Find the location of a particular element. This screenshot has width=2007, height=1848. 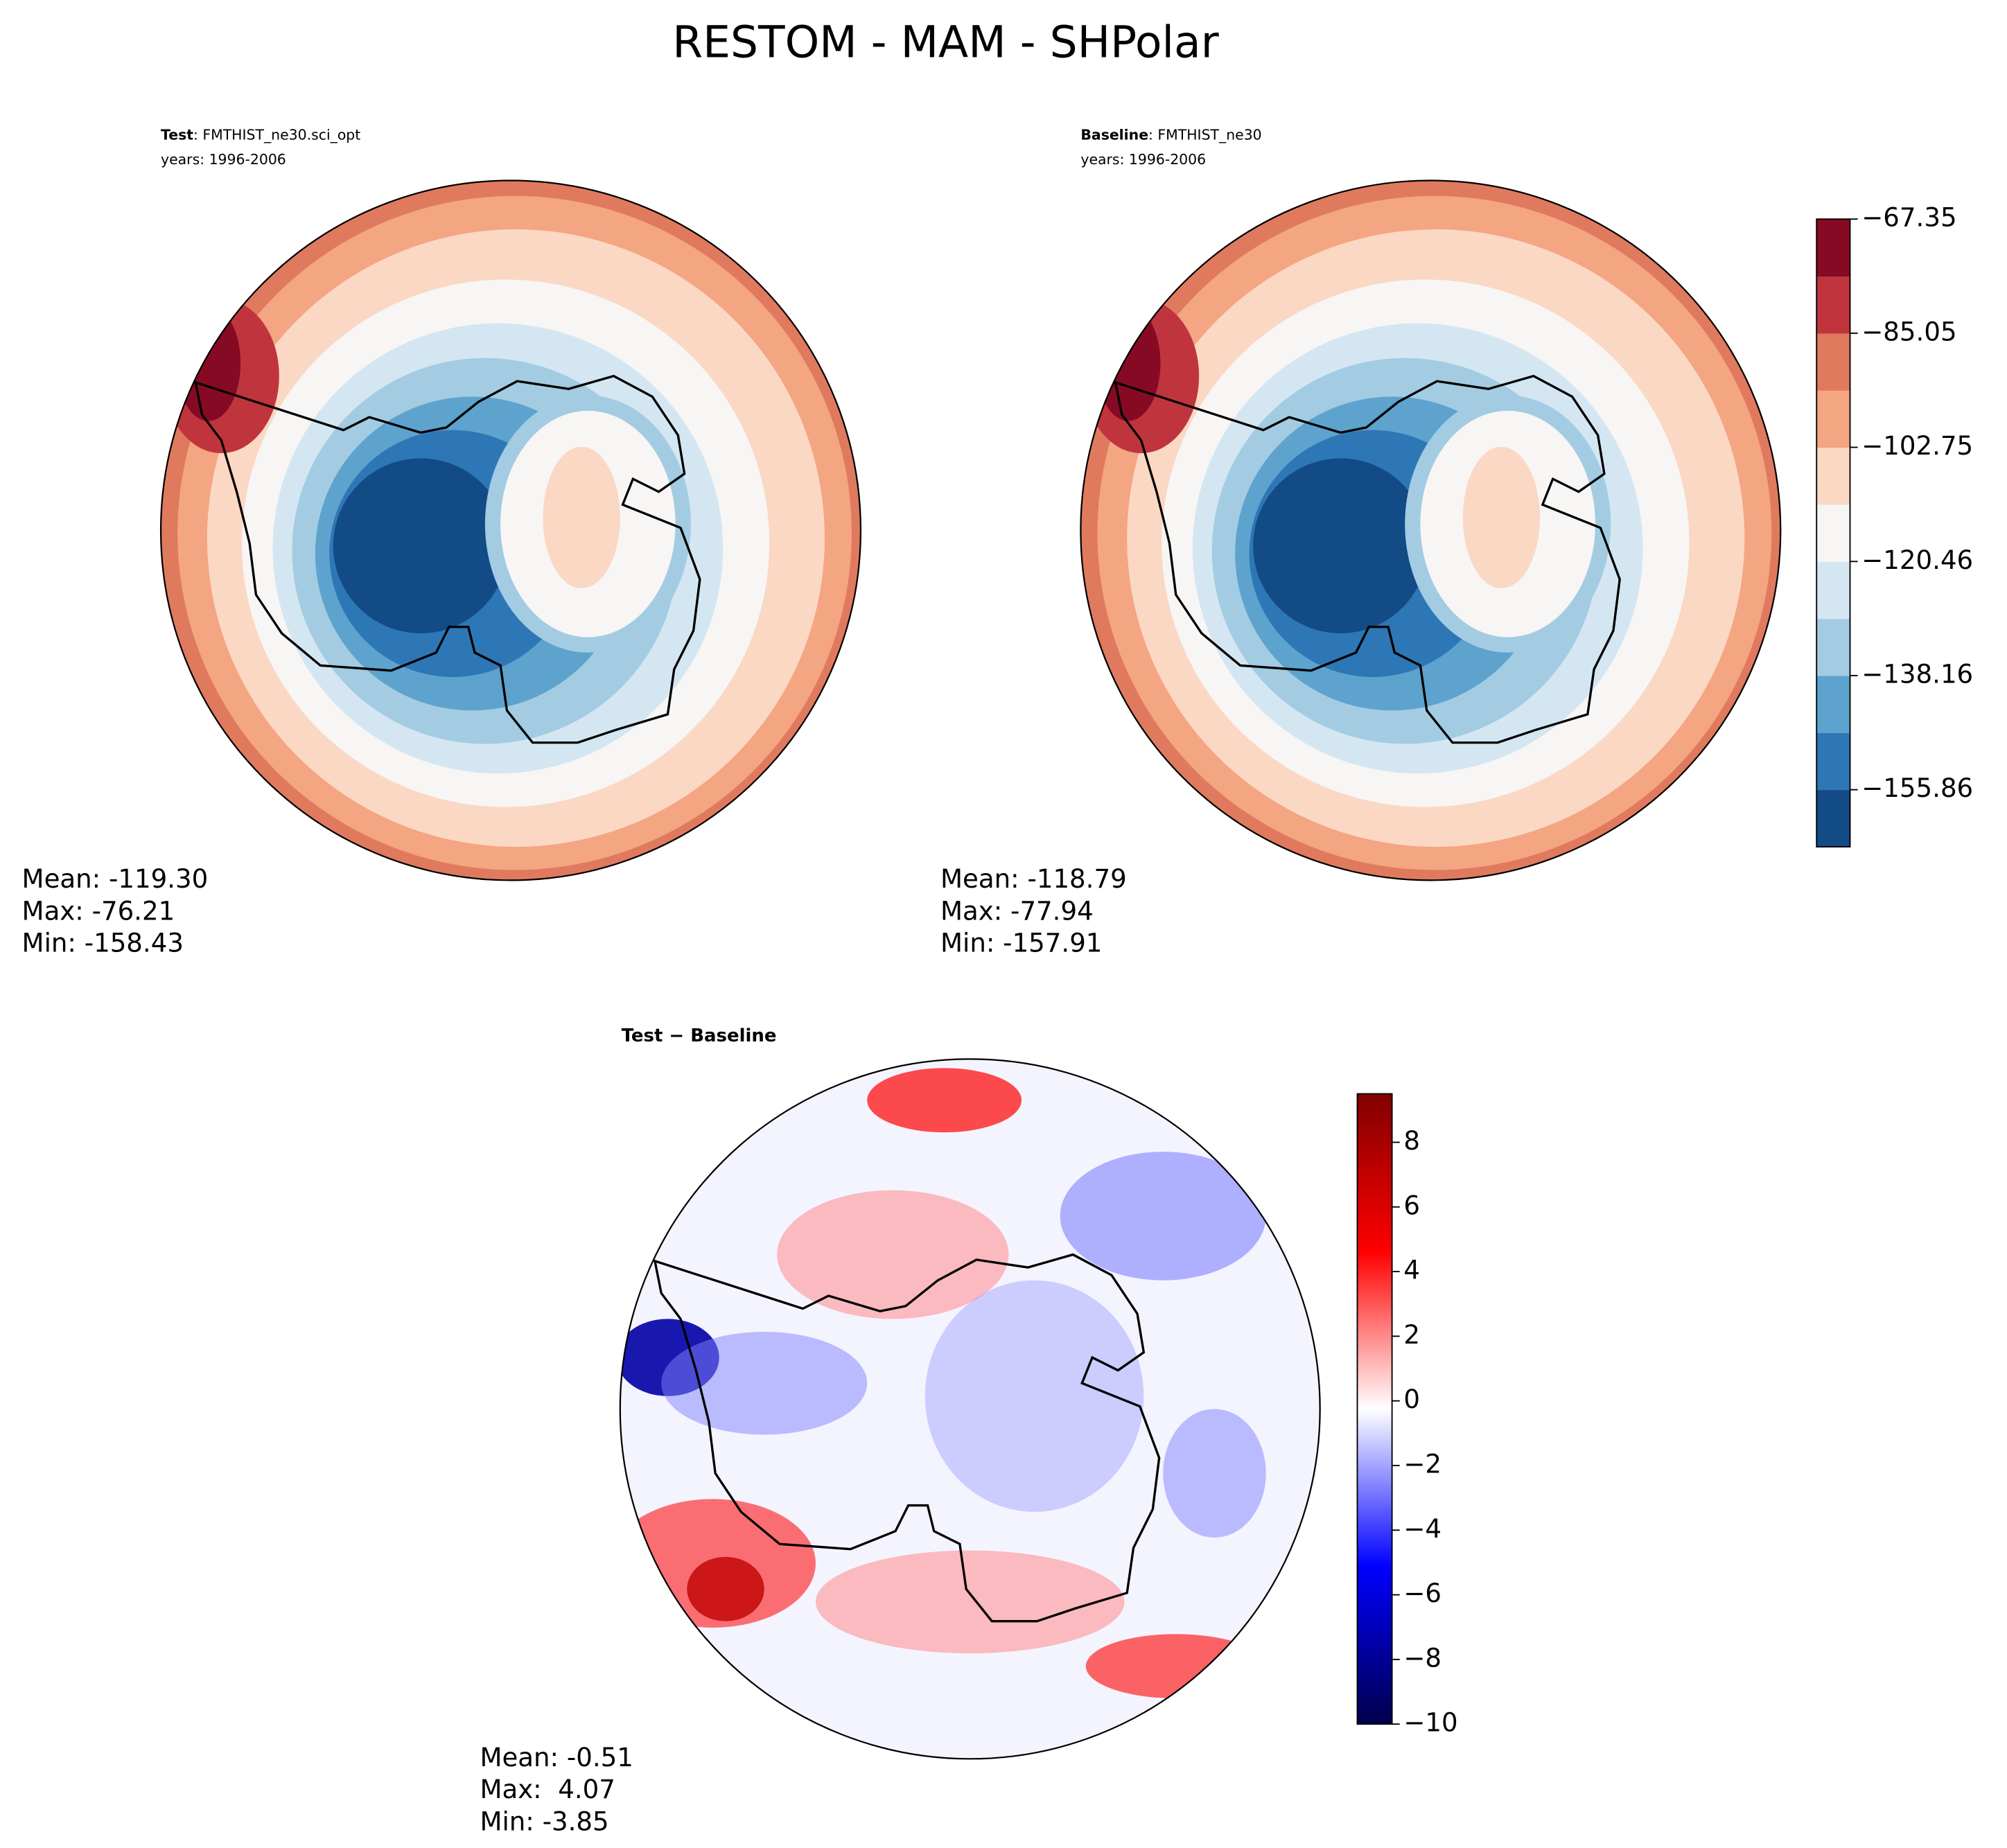

panel-label-bold: Test is located at coordinates (177, 135).